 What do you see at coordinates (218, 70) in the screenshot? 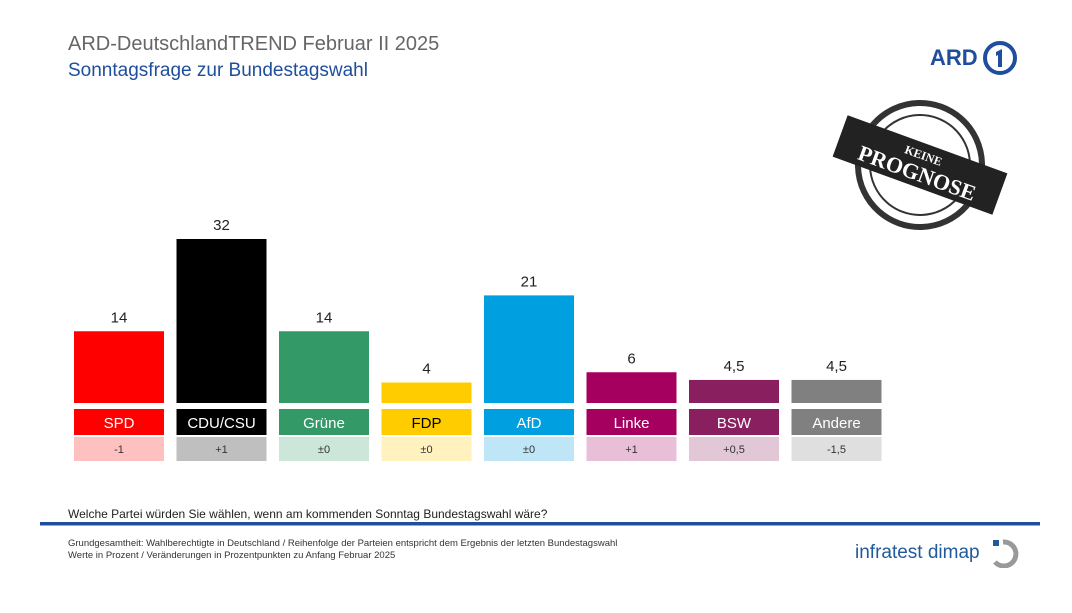
I see `chart-subtitle: Sonntagsfrage zur Bundestagswahl` at bounding box center [218, 70].